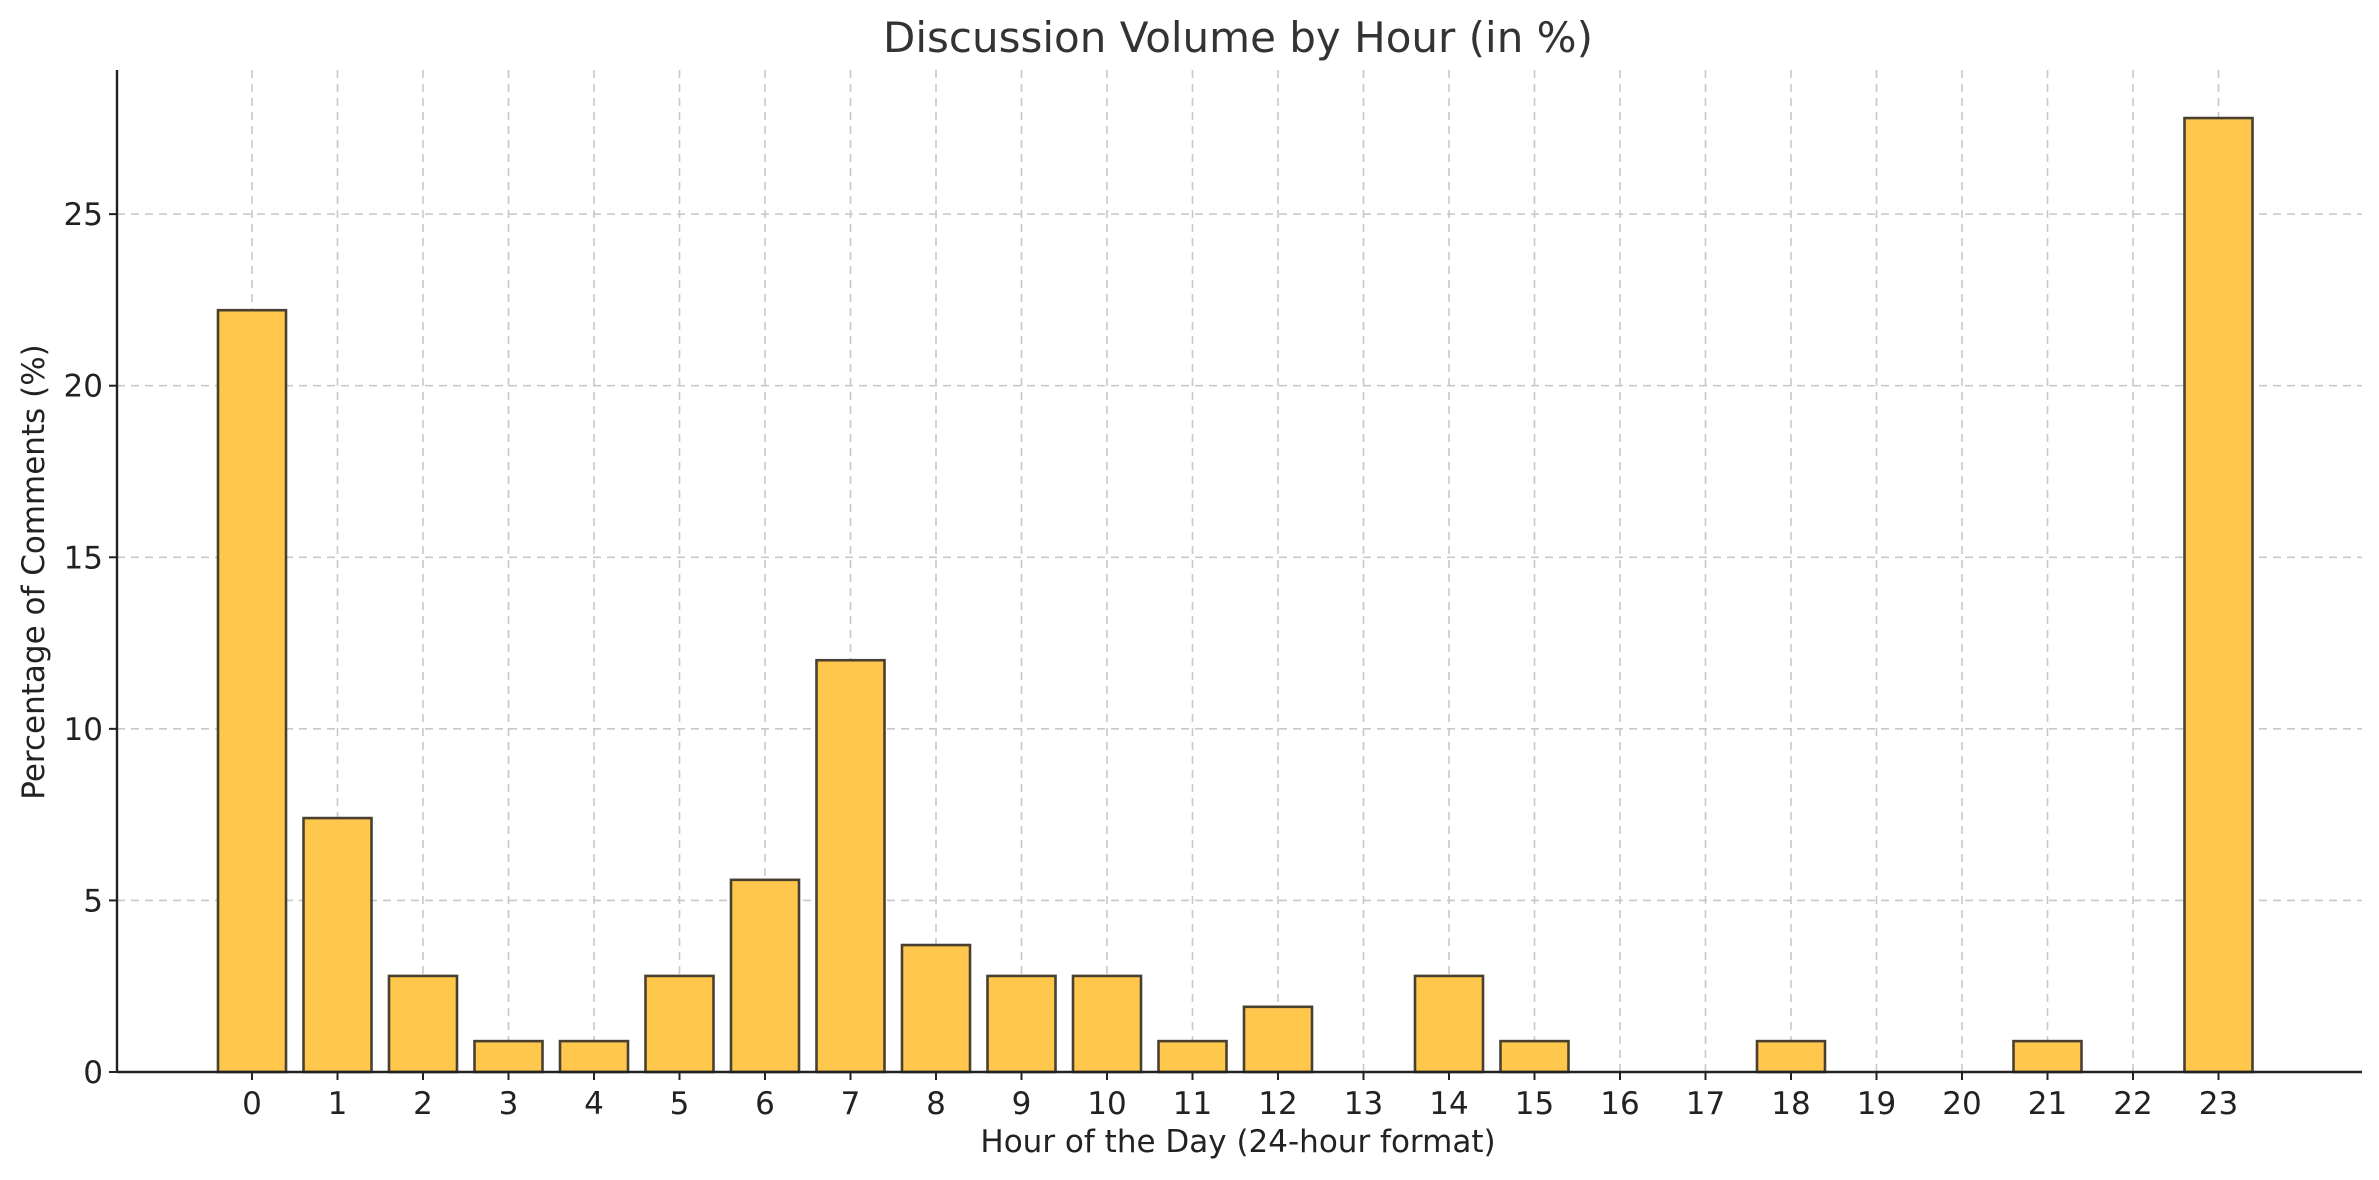 The width and height of the screenshot is (2379, 1180). I want to click on y-tick-label: 5, so click(93, 901).